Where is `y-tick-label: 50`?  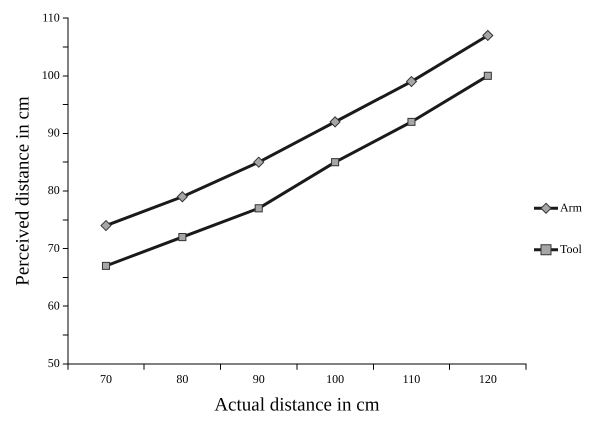
y-tick-label: 50 is located at coordinates (54, 363).